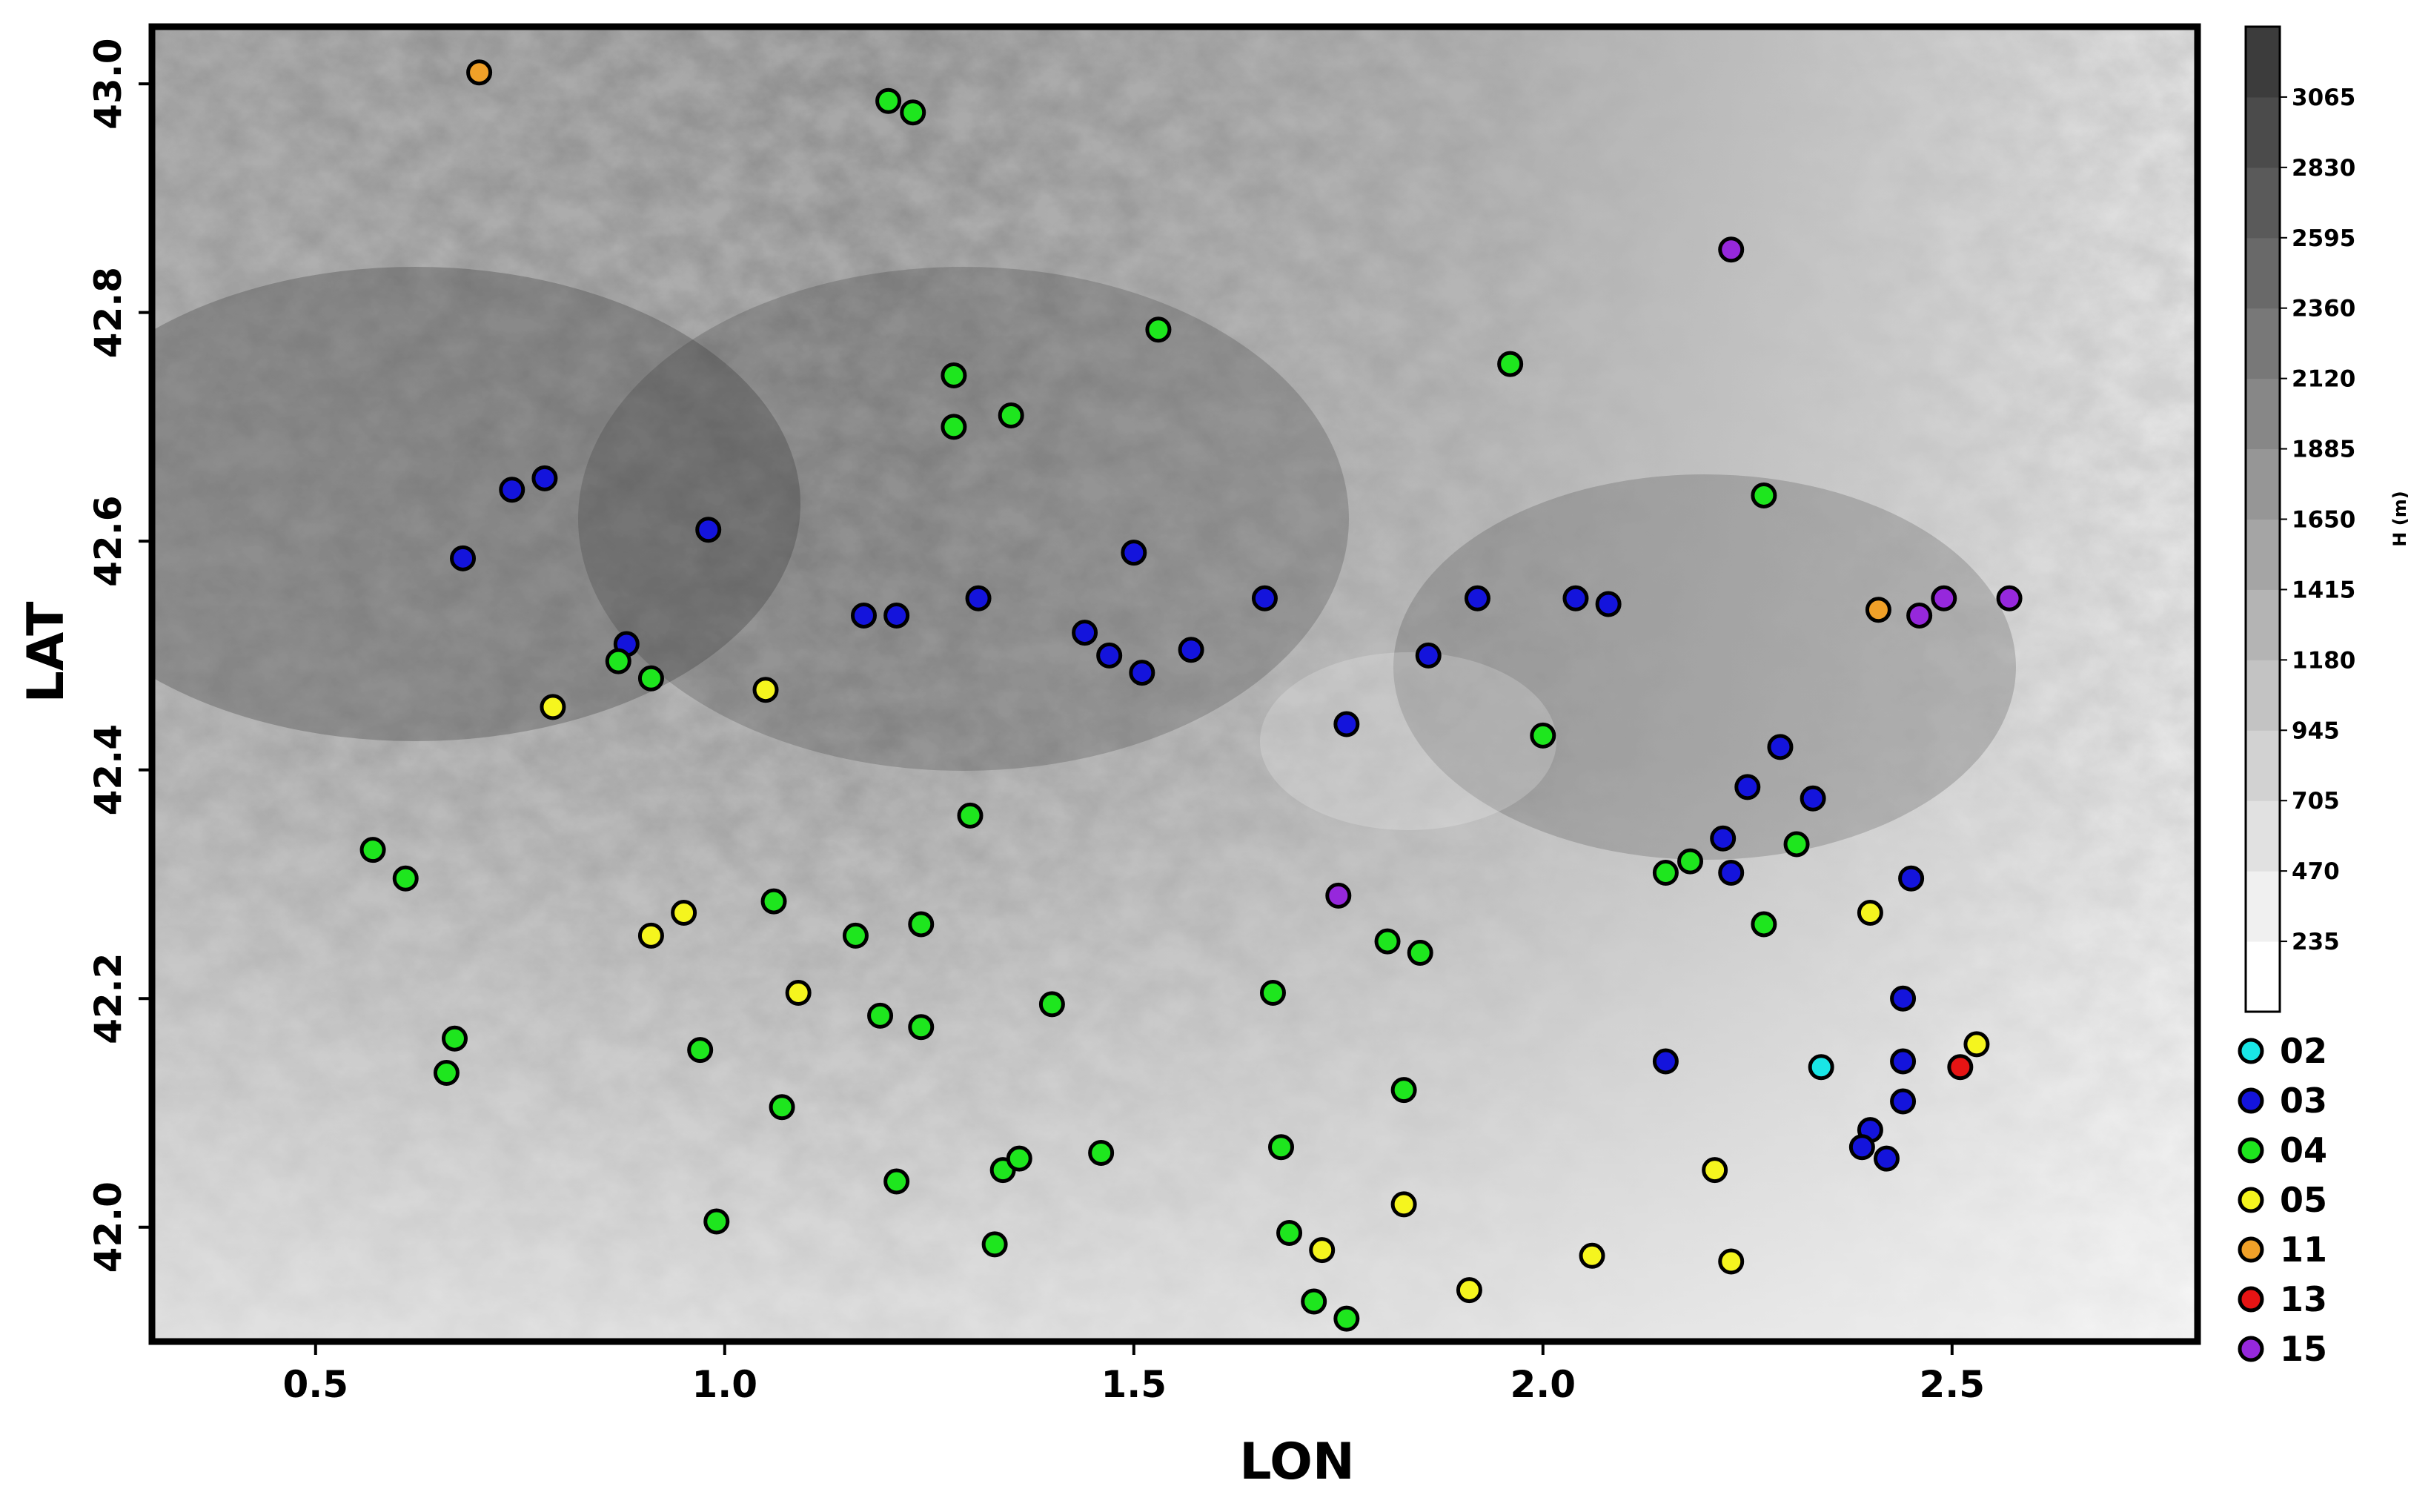 The width and height of the screenshot is (2431, 1512). I want to click on colorbar-tick-label: 705, so click(2316, 801).